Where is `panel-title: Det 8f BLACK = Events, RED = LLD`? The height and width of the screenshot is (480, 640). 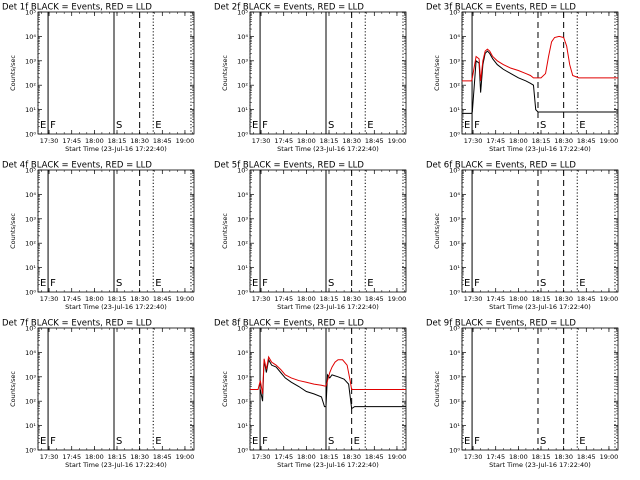 panel-title: Det 8f BLACK = Events, RED = LLD is located at coordinates (289, 324).